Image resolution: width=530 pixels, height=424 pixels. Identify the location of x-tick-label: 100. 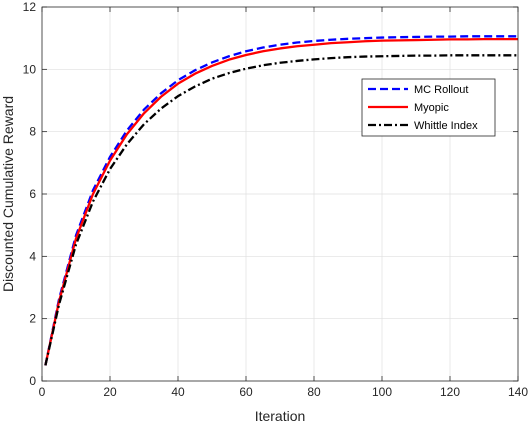
(382, 392).